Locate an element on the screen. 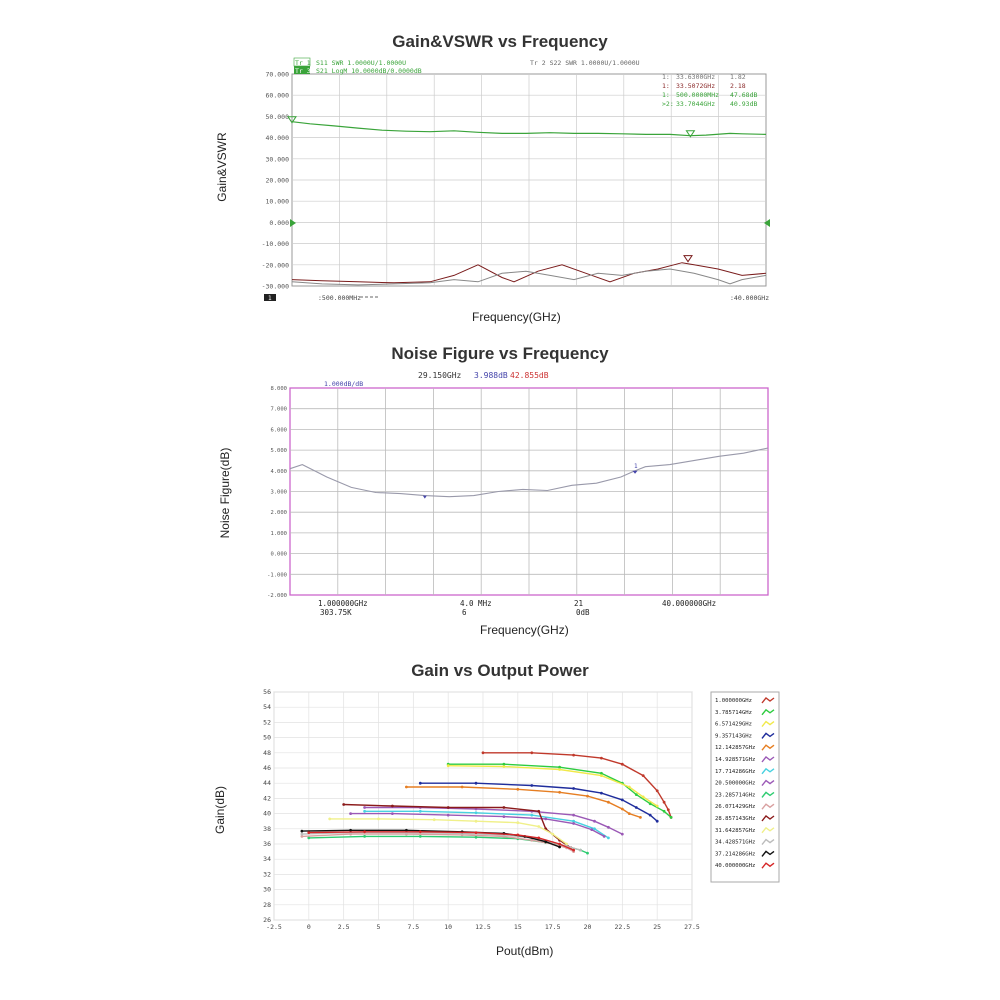 This screenshot has width=1000, height=1000. legend-label: 26.071429GHz is located at coordinates (735, 807).